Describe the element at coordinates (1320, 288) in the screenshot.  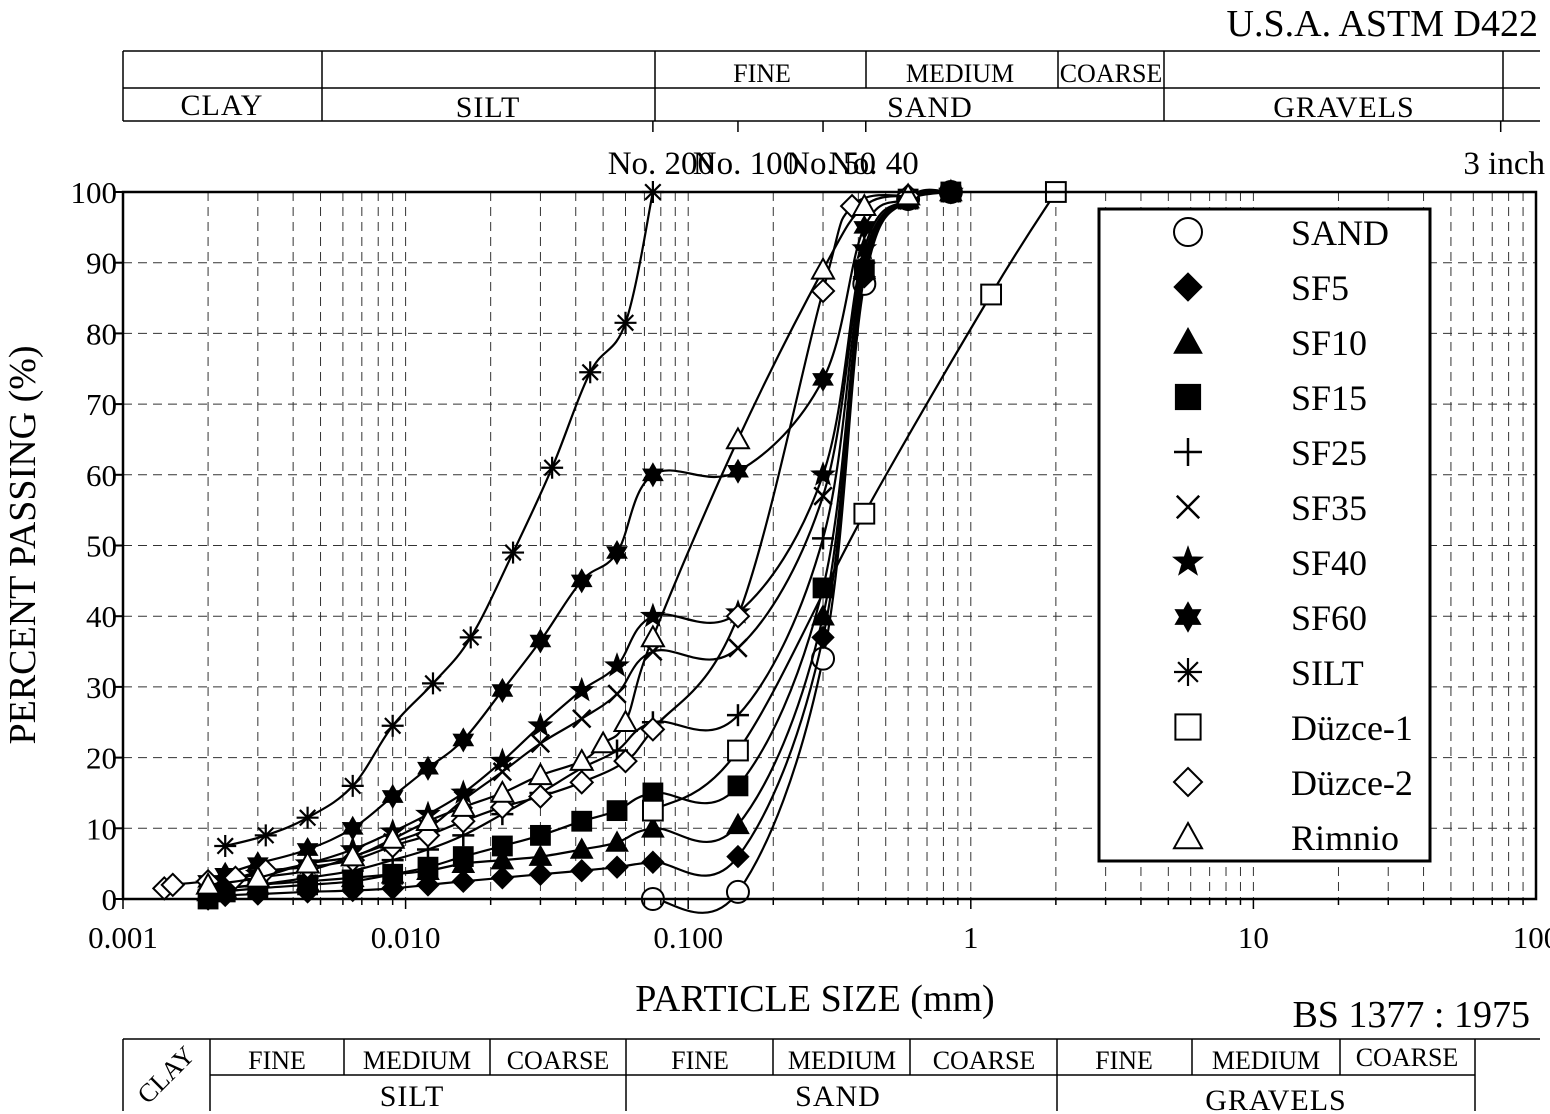
I see `legend-label: SF5` at that location.